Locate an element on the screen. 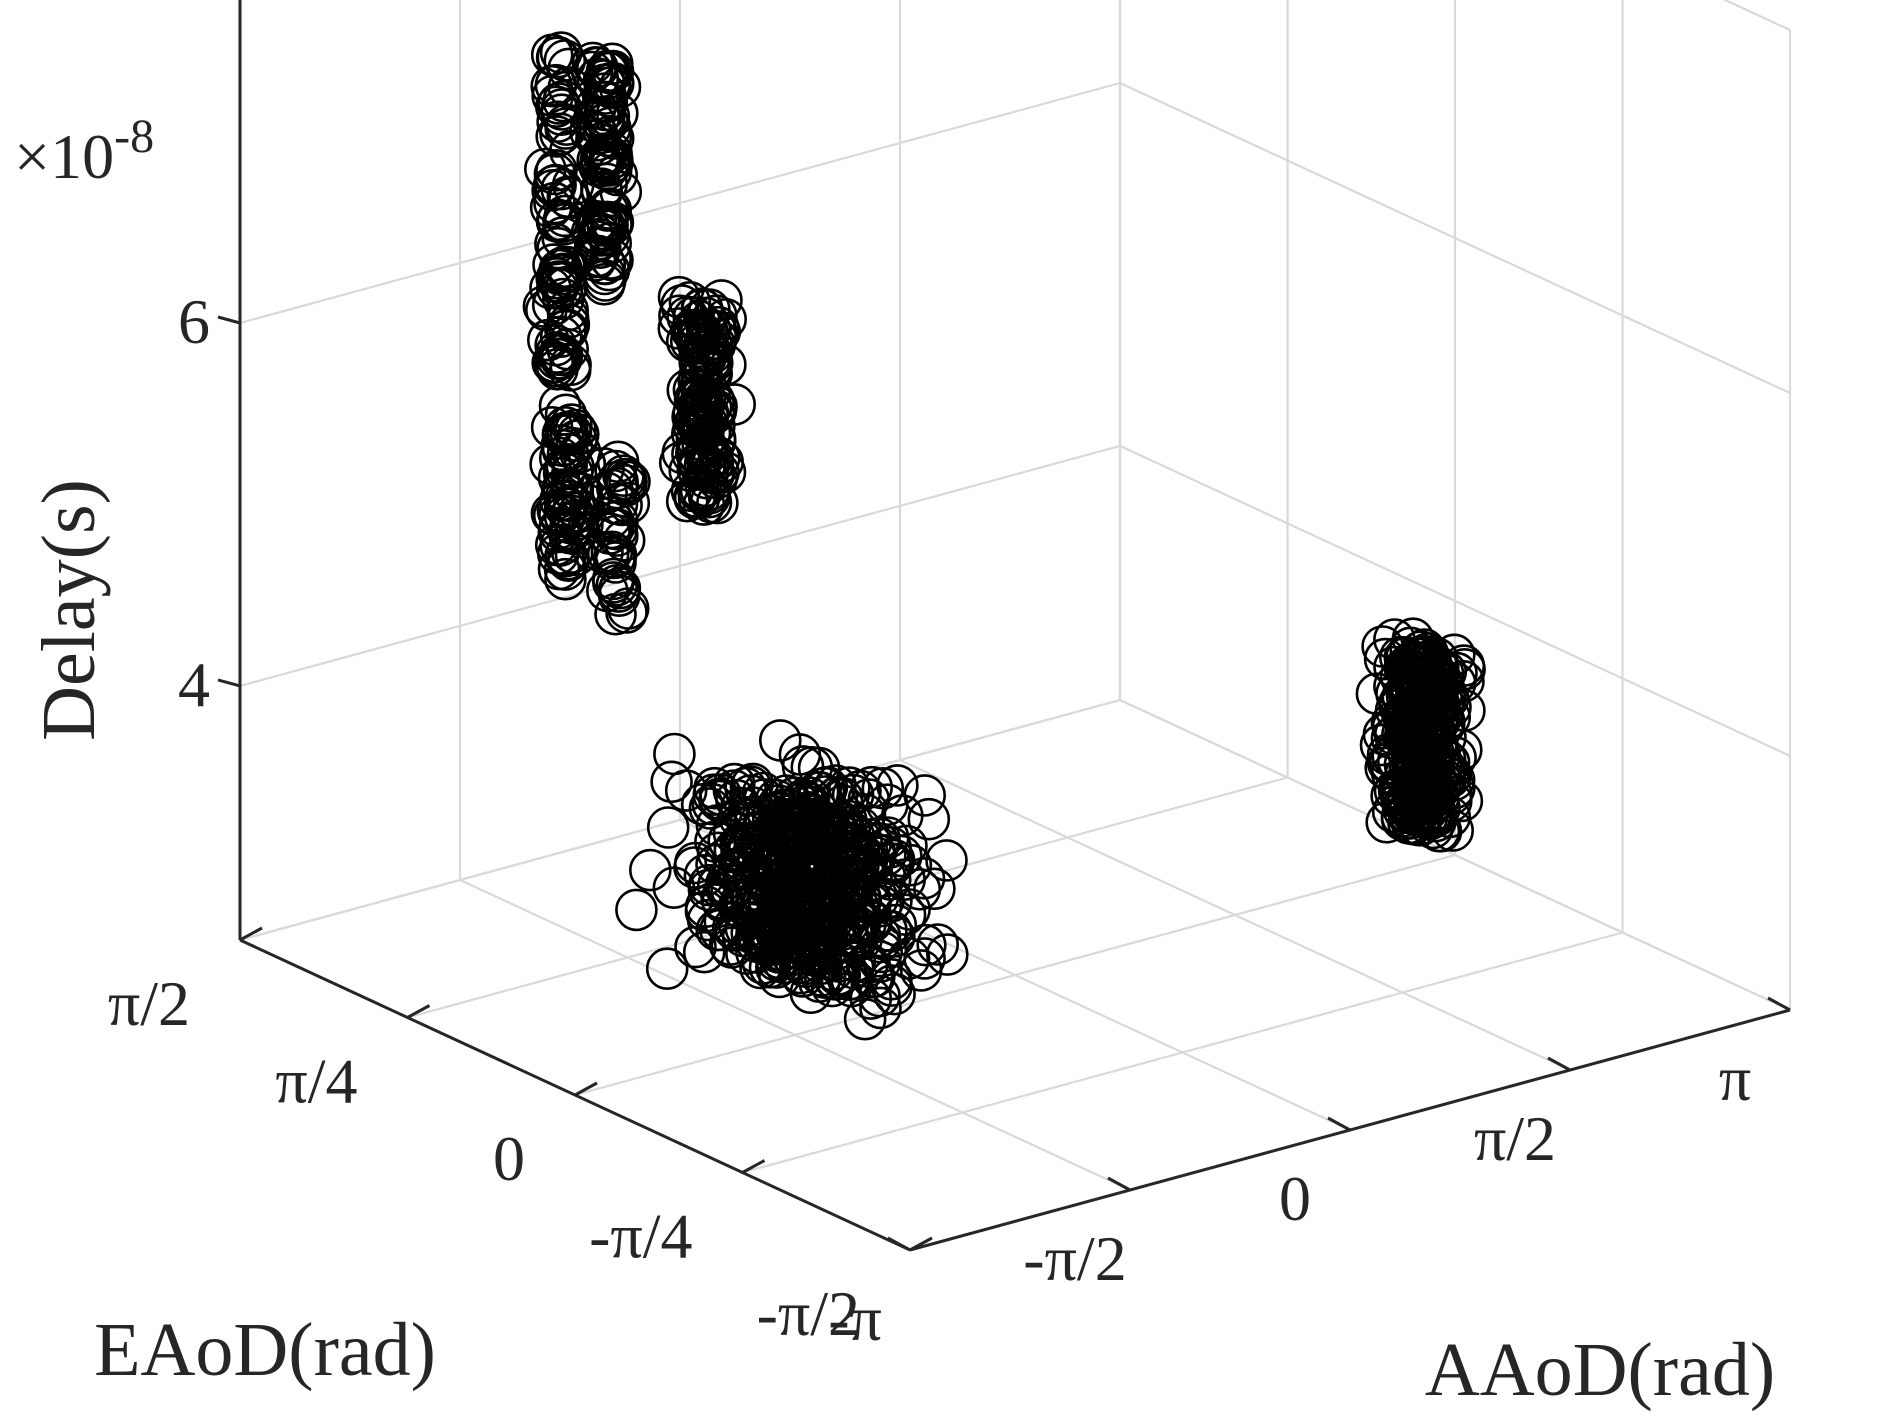  x-tick-label: π/2 is located at coordinates (1515, 1138).